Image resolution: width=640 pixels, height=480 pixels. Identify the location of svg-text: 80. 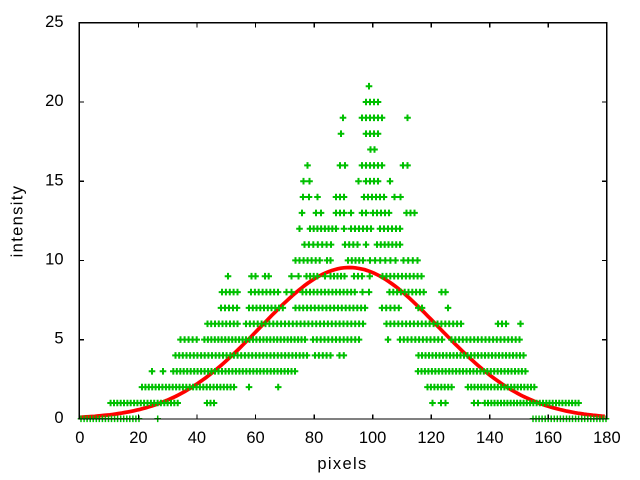
(314, 438).